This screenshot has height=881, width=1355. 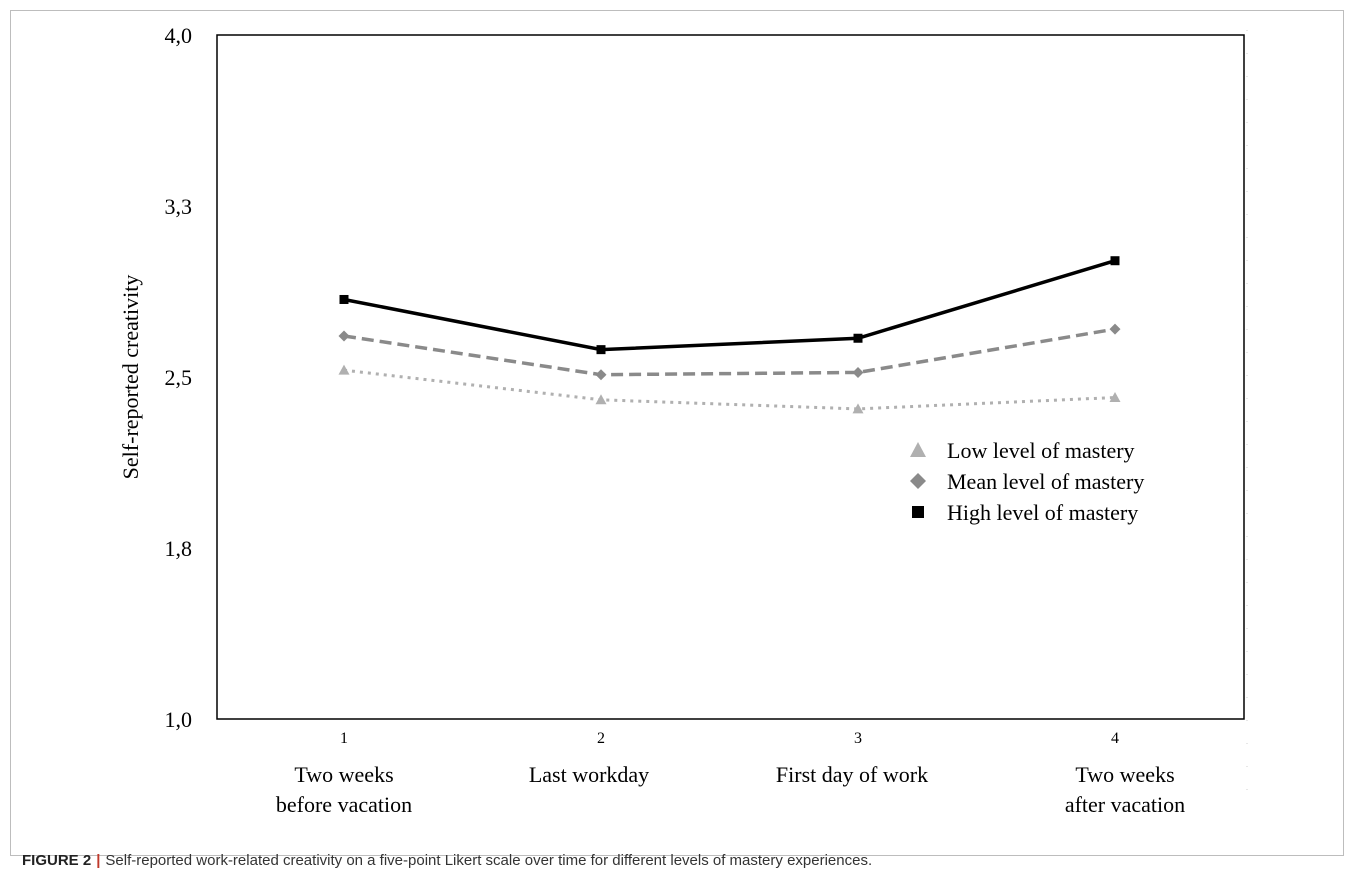 I want to click on legend-marker-square, so click(x=918, y=512).